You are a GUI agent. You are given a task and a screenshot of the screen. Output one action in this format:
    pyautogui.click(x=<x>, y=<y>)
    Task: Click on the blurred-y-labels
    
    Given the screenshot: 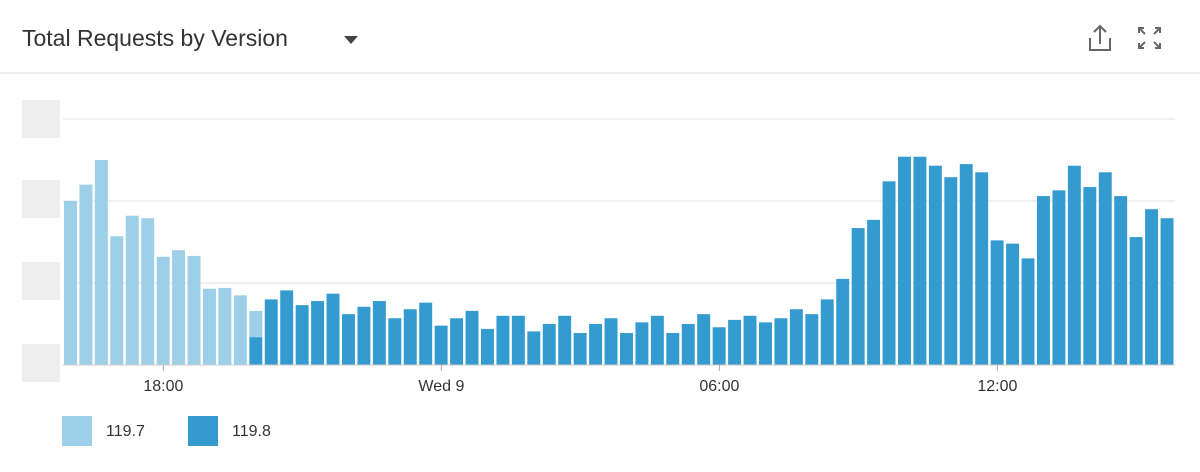 What is the action you would take?
    pyautogui.click(x=41, y=241)
    